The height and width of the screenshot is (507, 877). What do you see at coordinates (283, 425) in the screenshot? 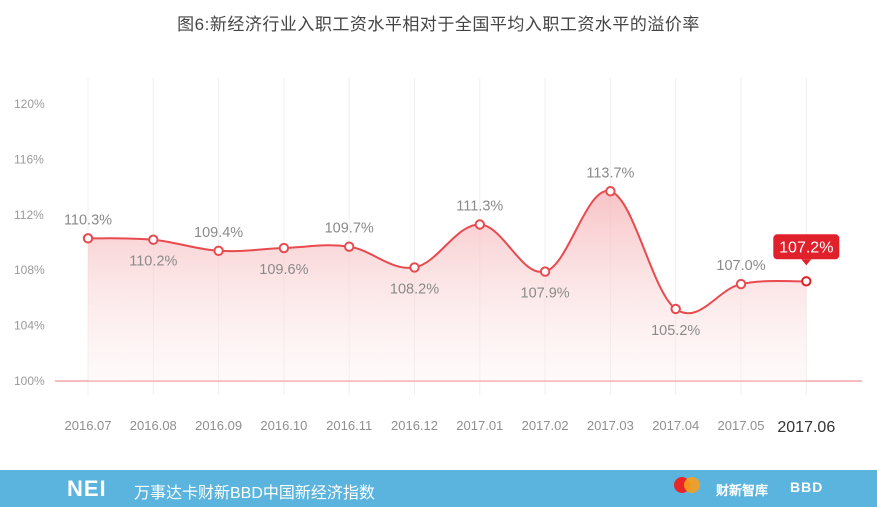
I see `x-tick-label: 2016.10` at bounding box center [283, 425].